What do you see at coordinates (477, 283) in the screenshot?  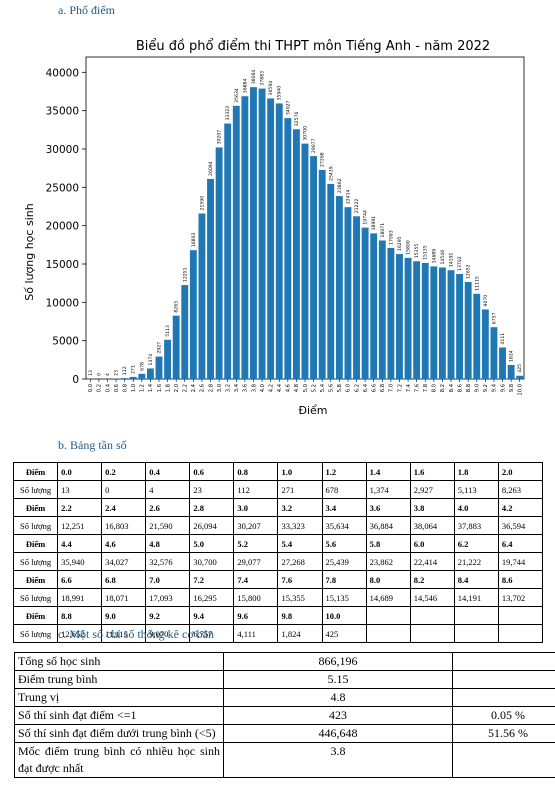 I see `bar-value-label: 11115` at bounding box center [477, 283].